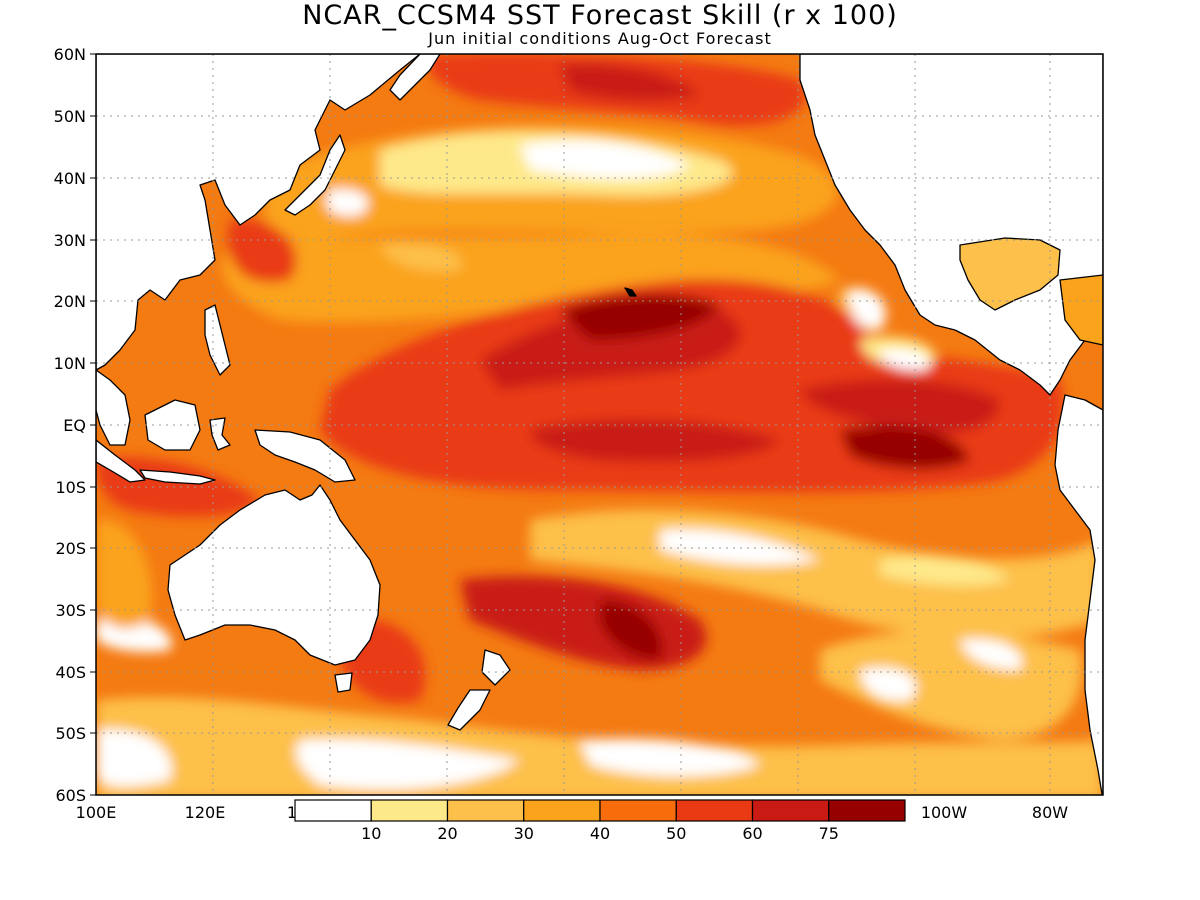 The image size is (1200, 900). I want to click on malay-peninsula, so click(113, 407).